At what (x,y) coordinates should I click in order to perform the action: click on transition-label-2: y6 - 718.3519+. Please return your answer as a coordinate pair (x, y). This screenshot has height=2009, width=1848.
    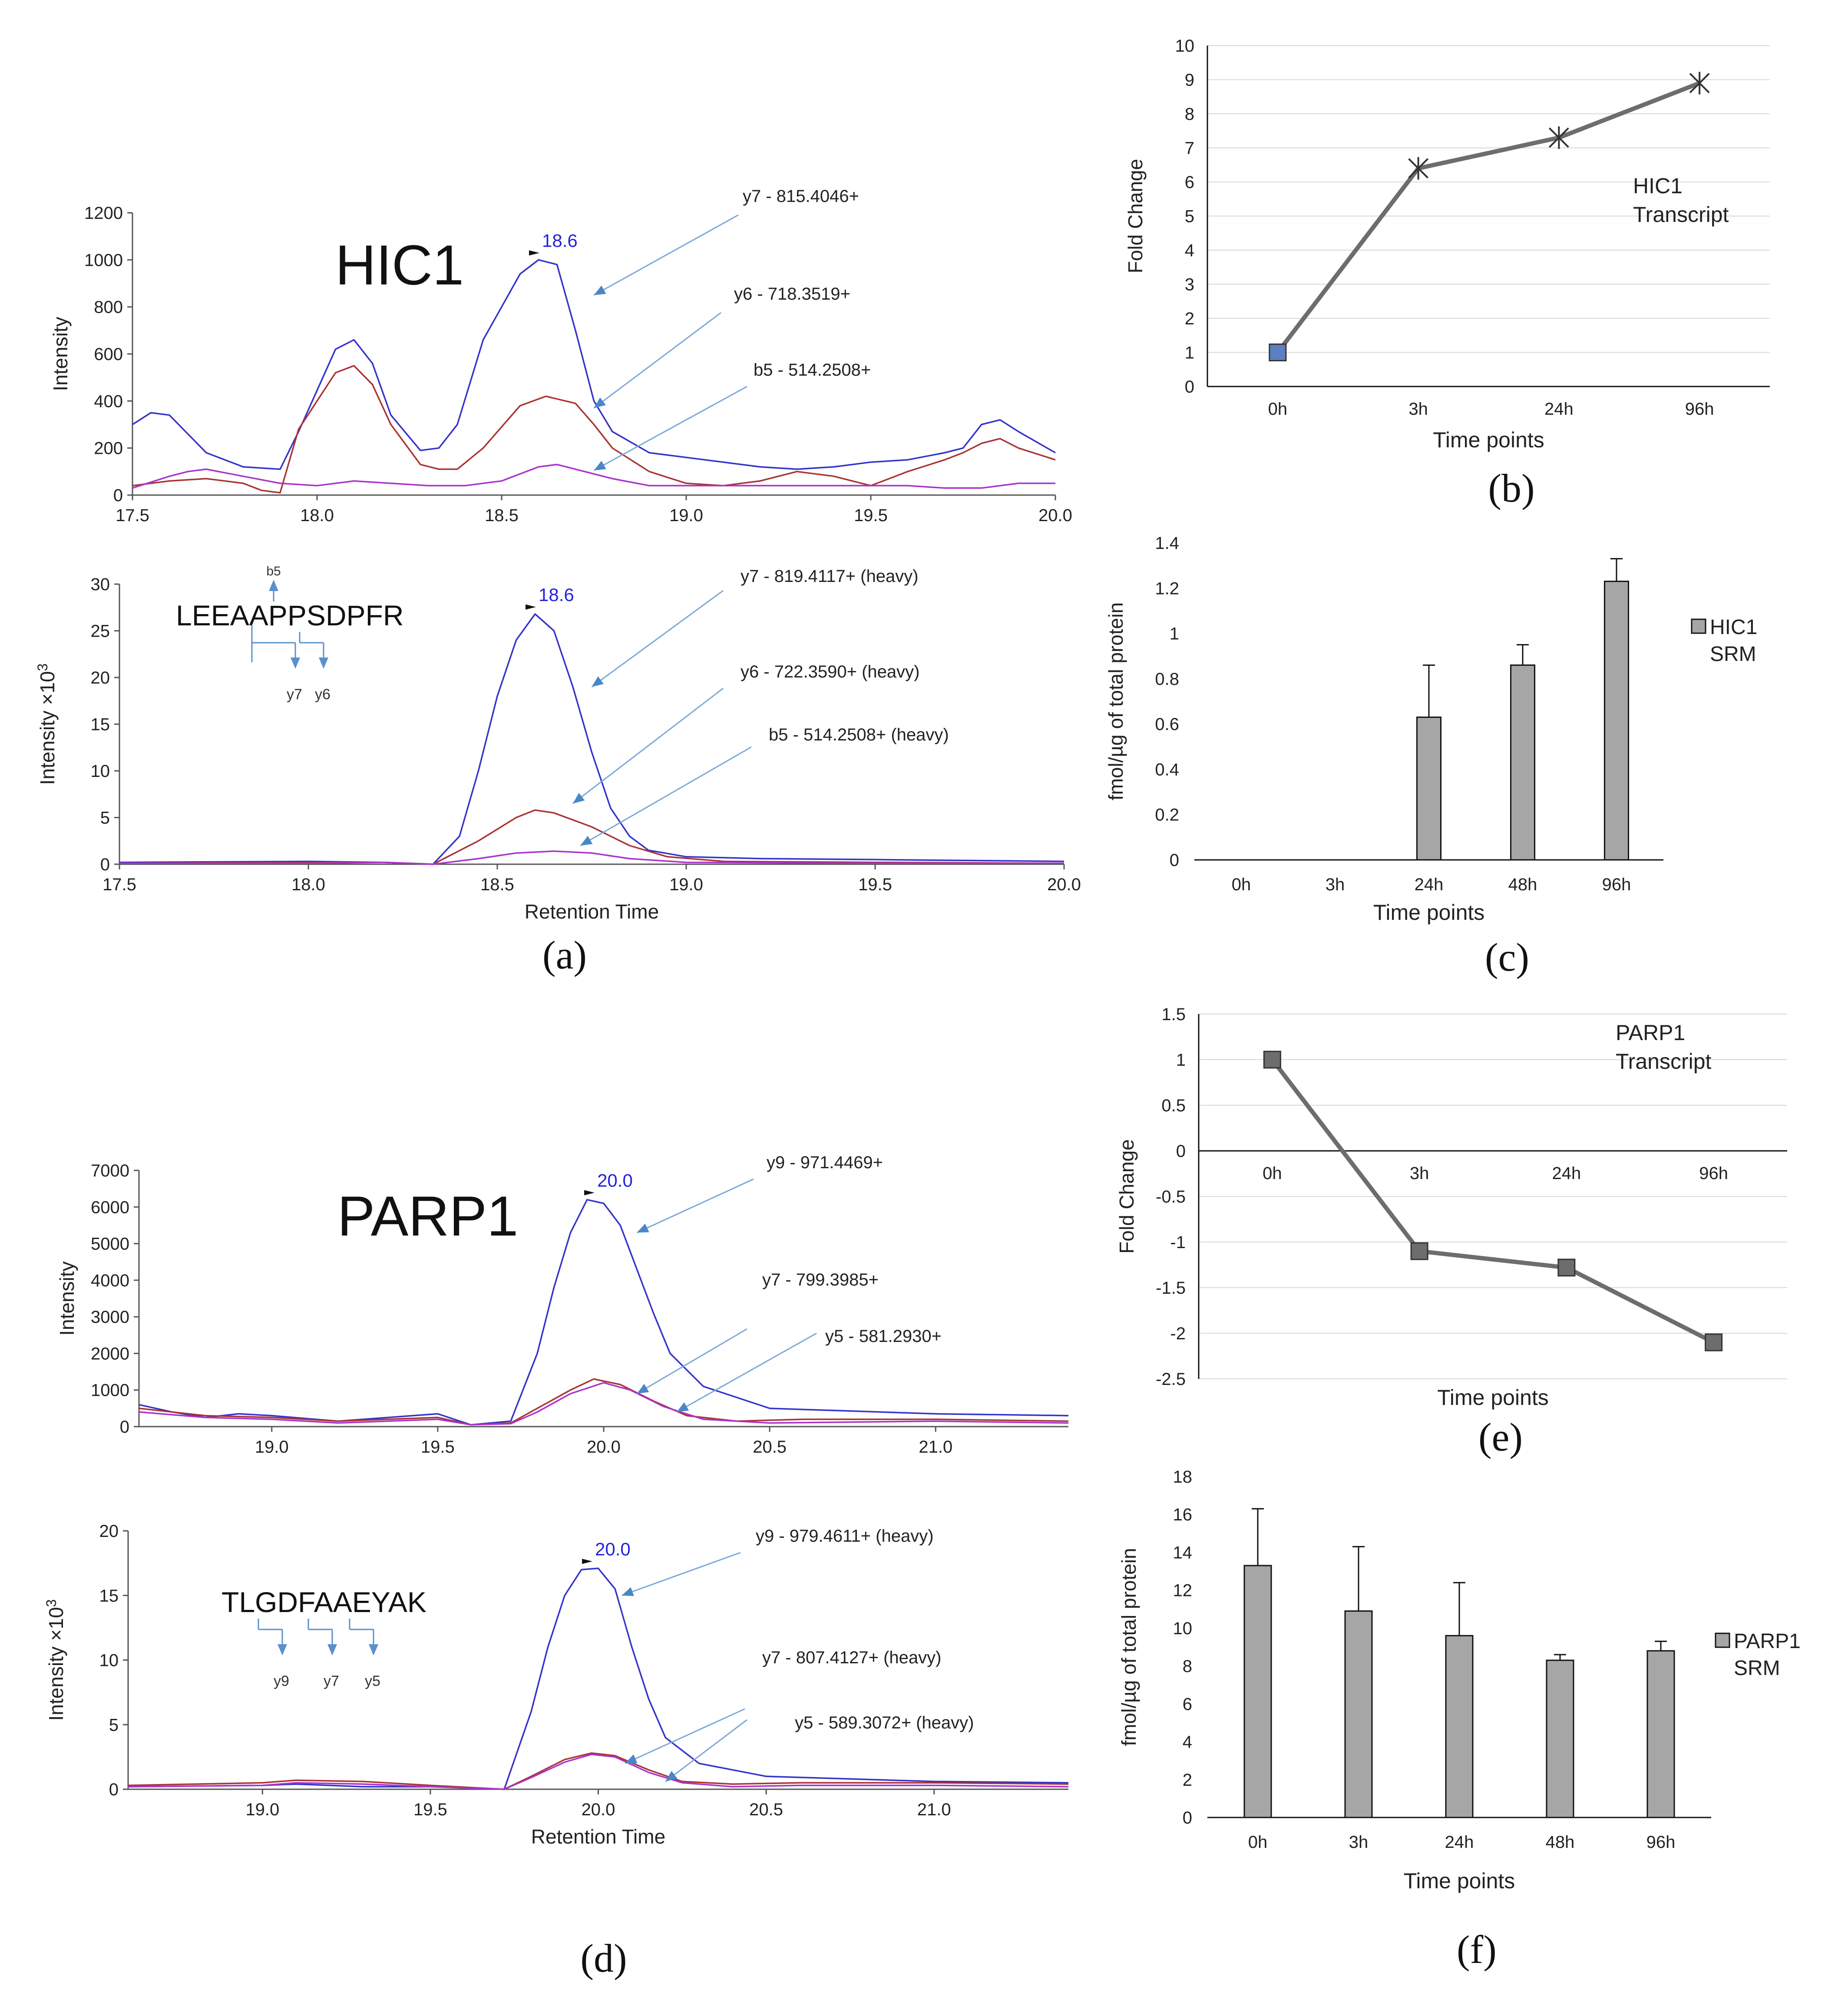
    Looking at the image, I should click on (792, 294).